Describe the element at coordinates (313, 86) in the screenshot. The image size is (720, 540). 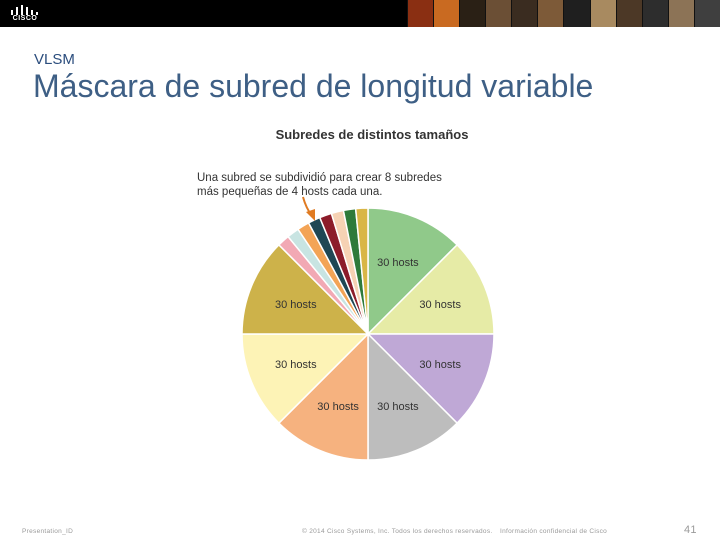
I see `slide-title: Máscara de subred de longitud variable` at that location.